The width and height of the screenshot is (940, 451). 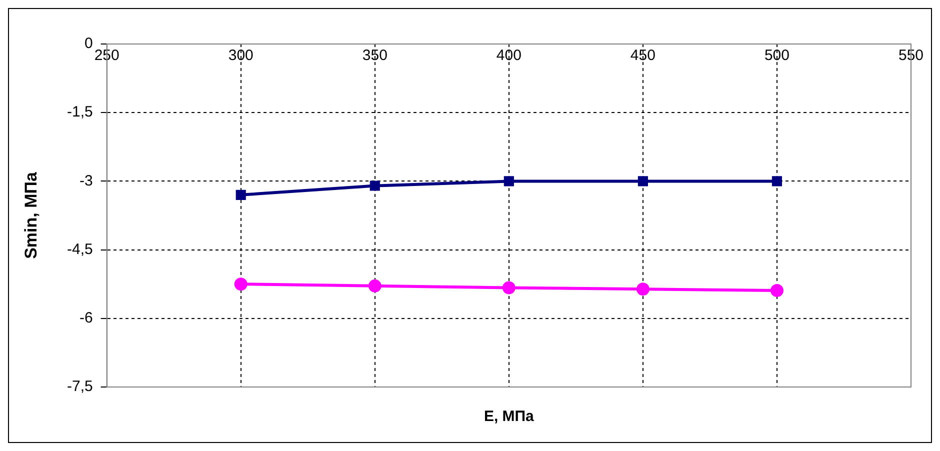 What do you see at coordinates (509, 55) in the screenshot?
I see `x-tick-label: 400` at bounding box center [509, 55].